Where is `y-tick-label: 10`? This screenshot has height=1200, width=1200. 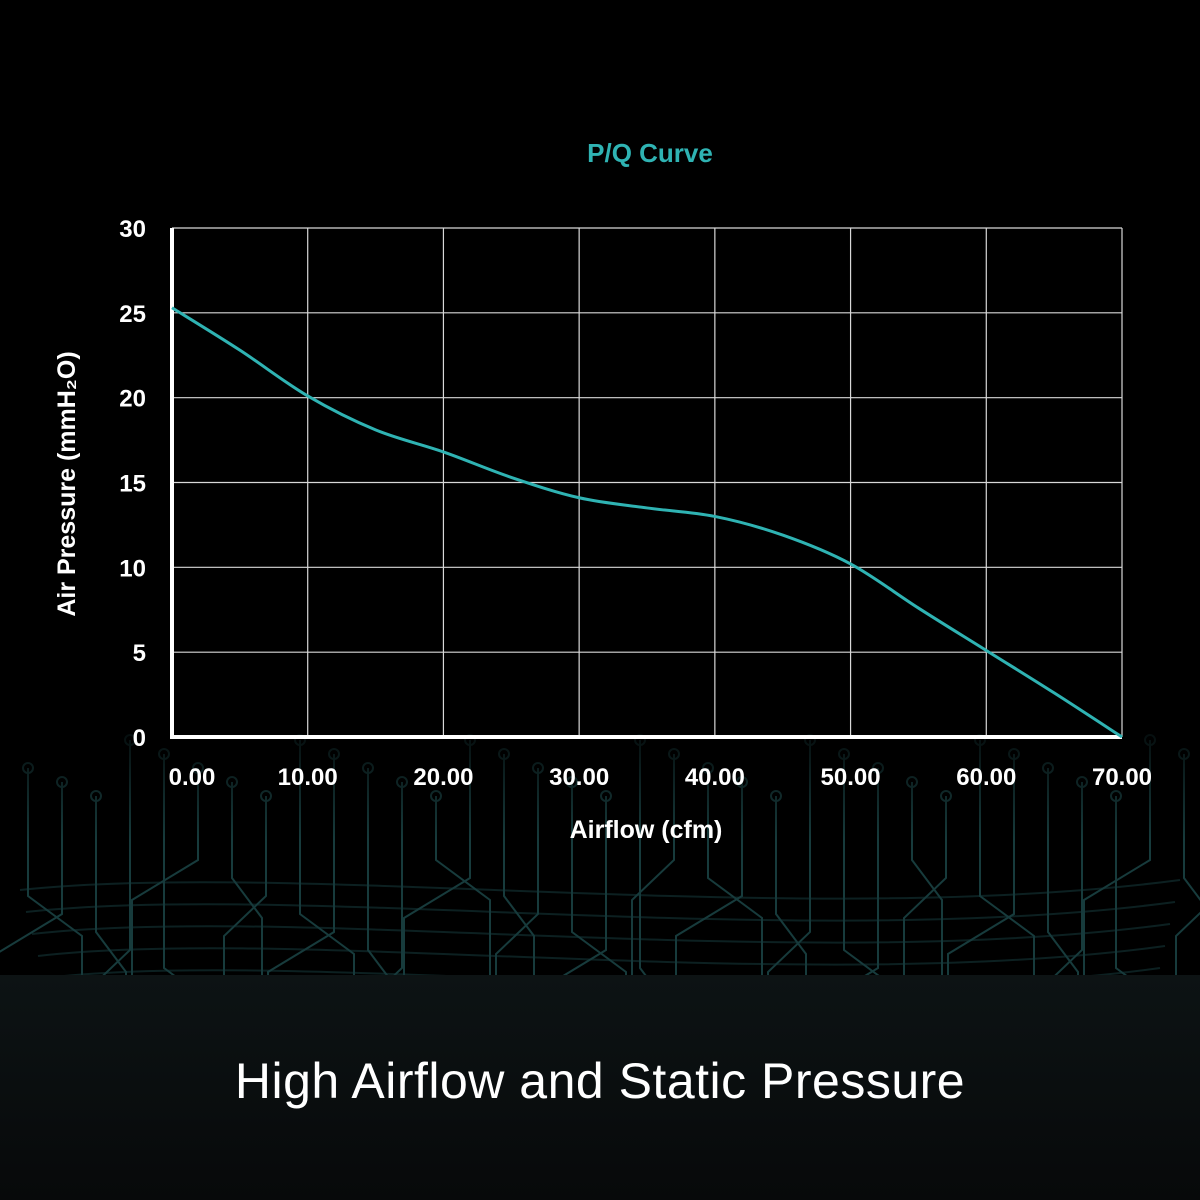
y-tick-label: 10 is located at coordinates (132, 568).